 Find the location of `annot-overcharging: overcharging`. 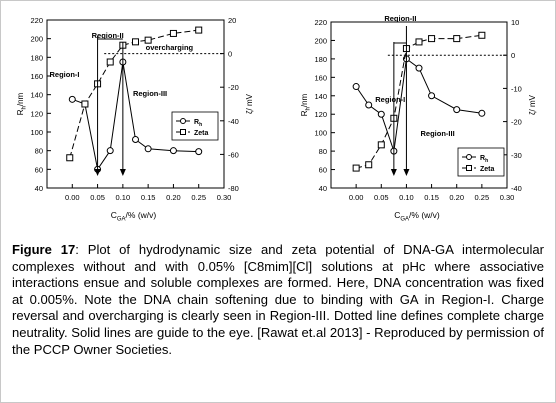

annot-overcharging: overcharging is located at coordinates (170, 47).